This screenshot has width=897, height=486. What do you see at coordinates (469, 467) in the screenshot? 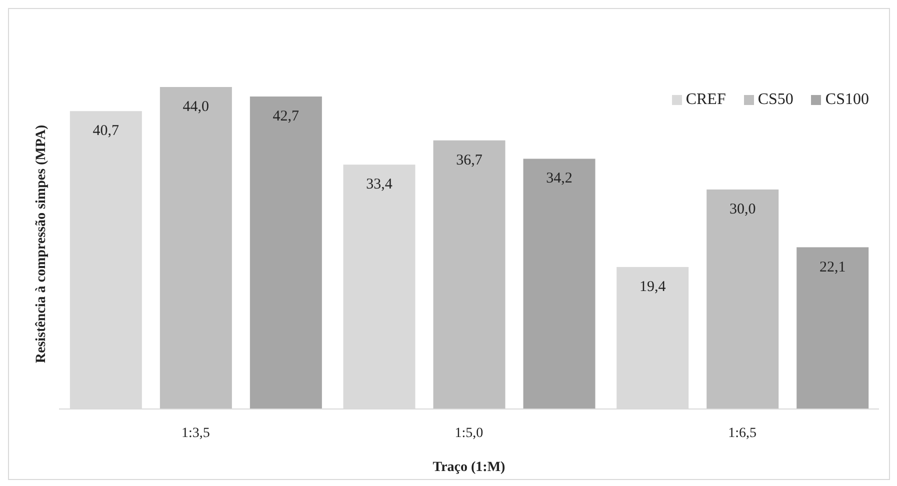
I see `x-axis-title: Traço (1:M)` at bounding box center [469, 467].